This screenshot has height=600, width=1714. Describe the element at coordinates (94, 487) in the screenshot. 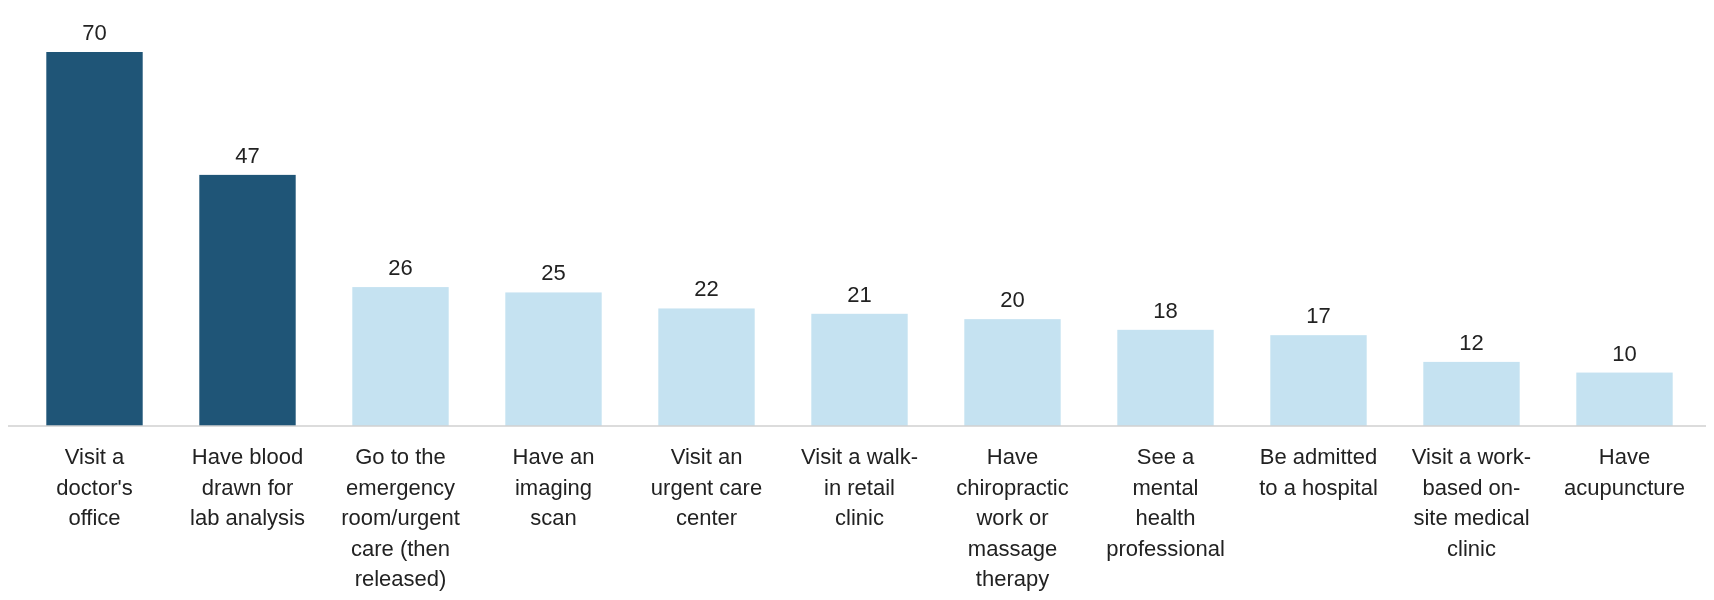

I see `x-tick-label: Visit a doctor's office` at that location.